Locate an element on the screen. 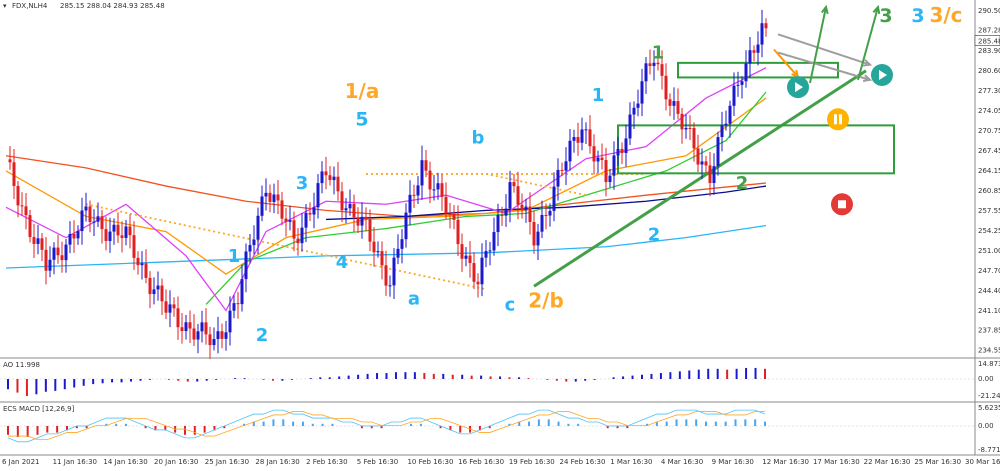 Image resolution: width=1000 pixels, height=471 pixels. time-tick-label: 9 Mar 16:30 is located at coordinates (733, 462).